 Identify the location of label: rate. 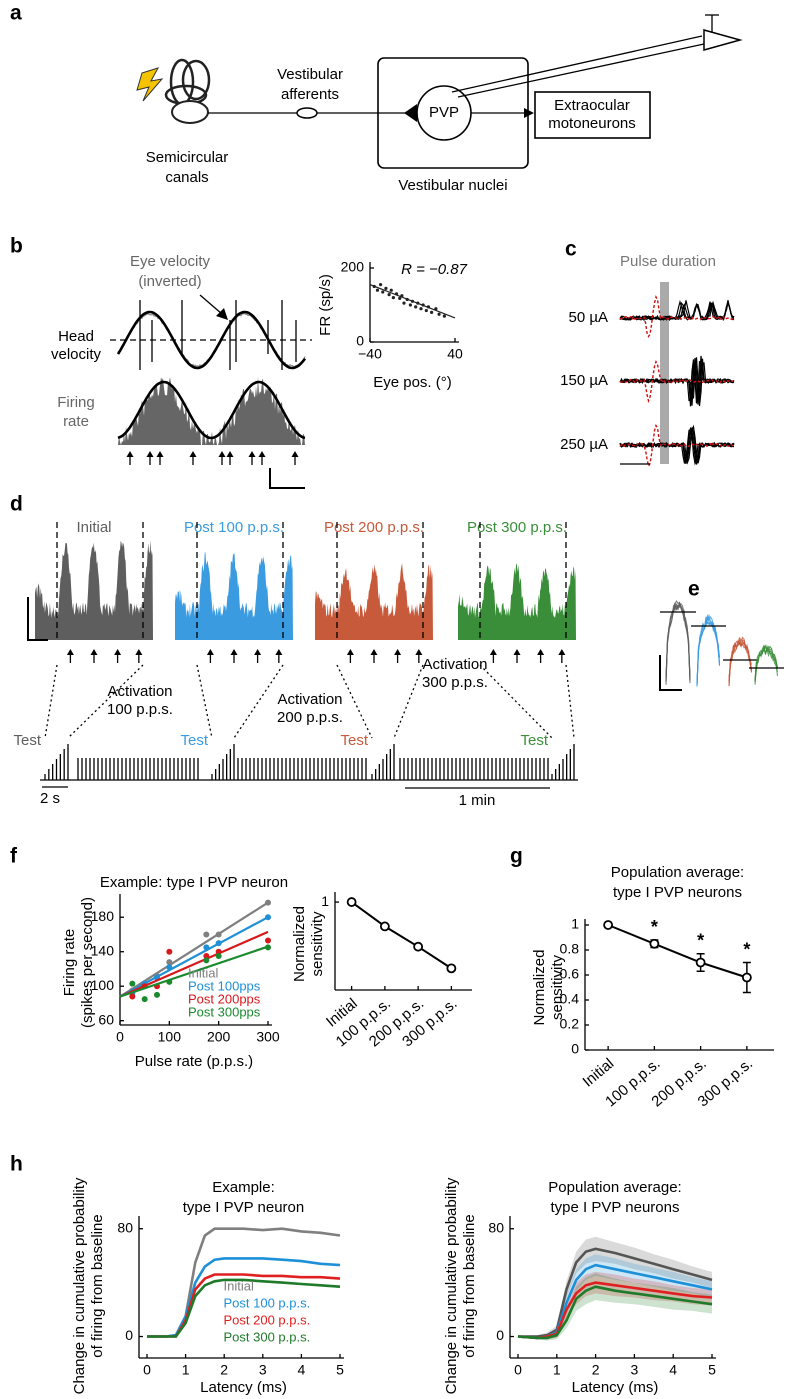
(76, 421).